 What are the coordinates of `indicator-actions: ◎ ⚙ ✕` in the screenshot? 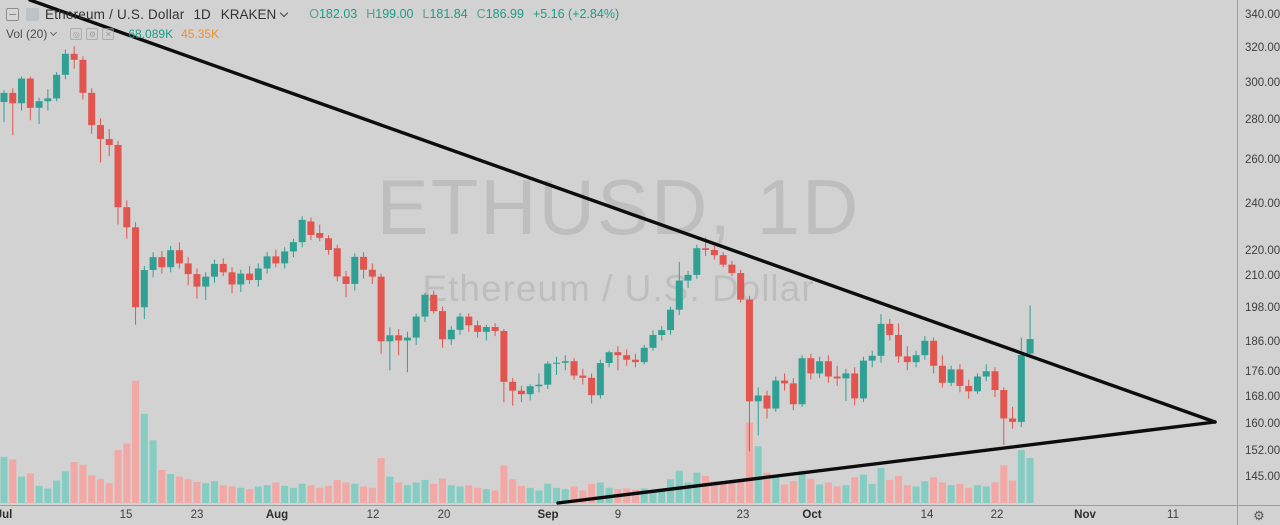 It's located at (94, 34).